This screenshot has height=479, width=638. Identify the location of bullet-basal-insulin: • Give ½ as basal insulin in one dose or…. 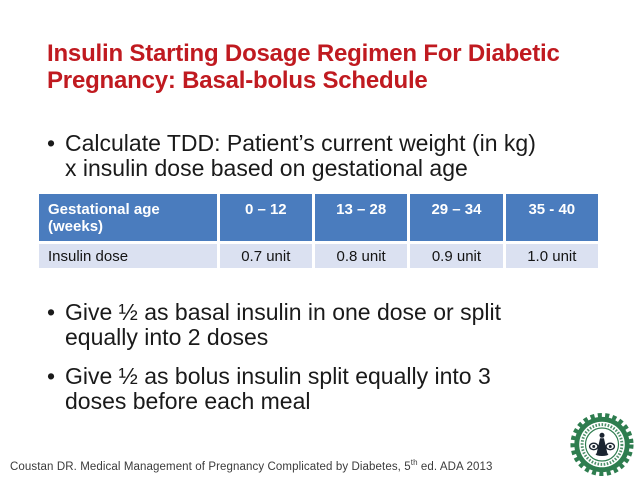
(324, 325).